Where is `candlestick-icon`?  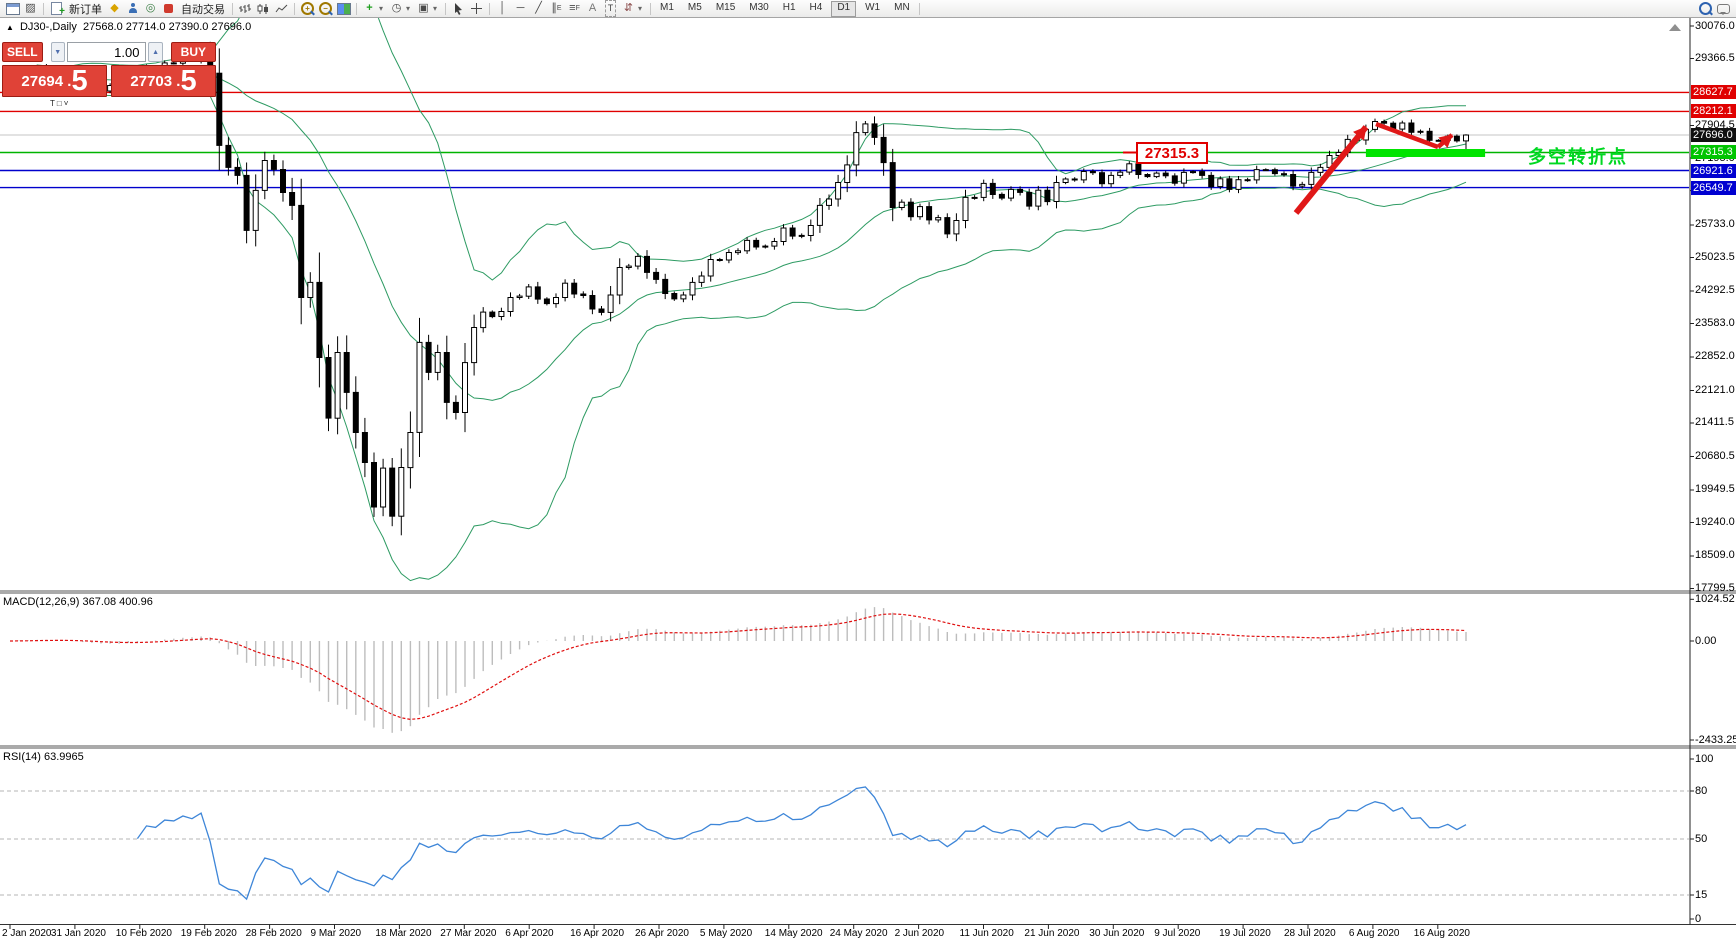
candlestick-icon is located at coordinates (263, 8).